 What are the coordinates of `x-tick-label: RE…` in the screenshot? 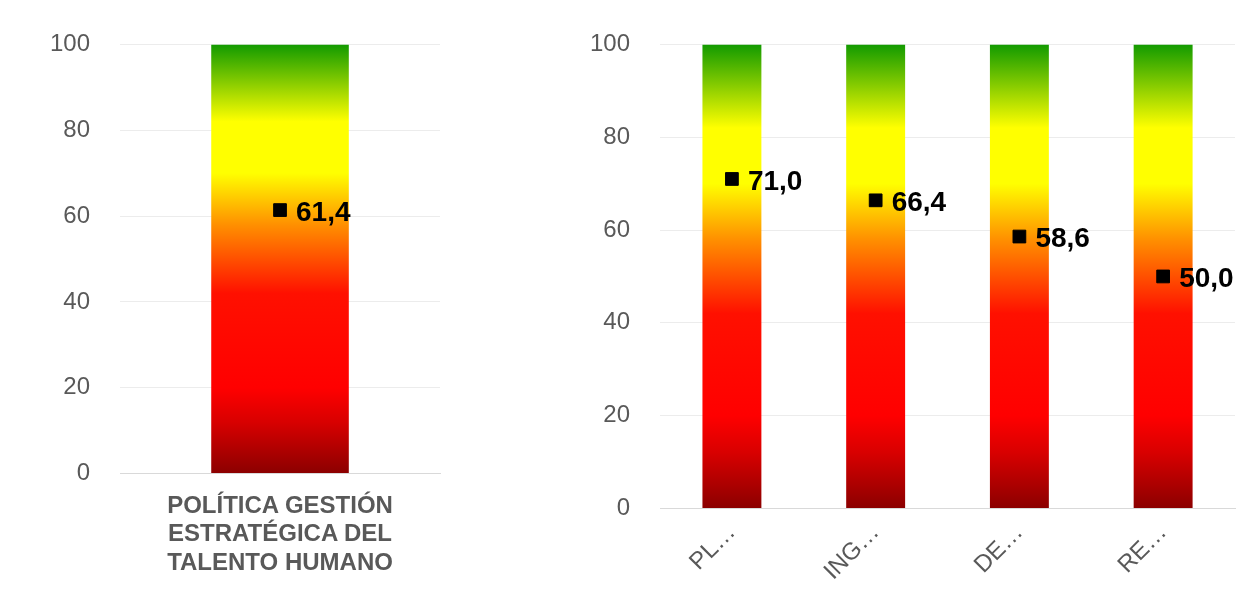 It's located at (1141, 547).